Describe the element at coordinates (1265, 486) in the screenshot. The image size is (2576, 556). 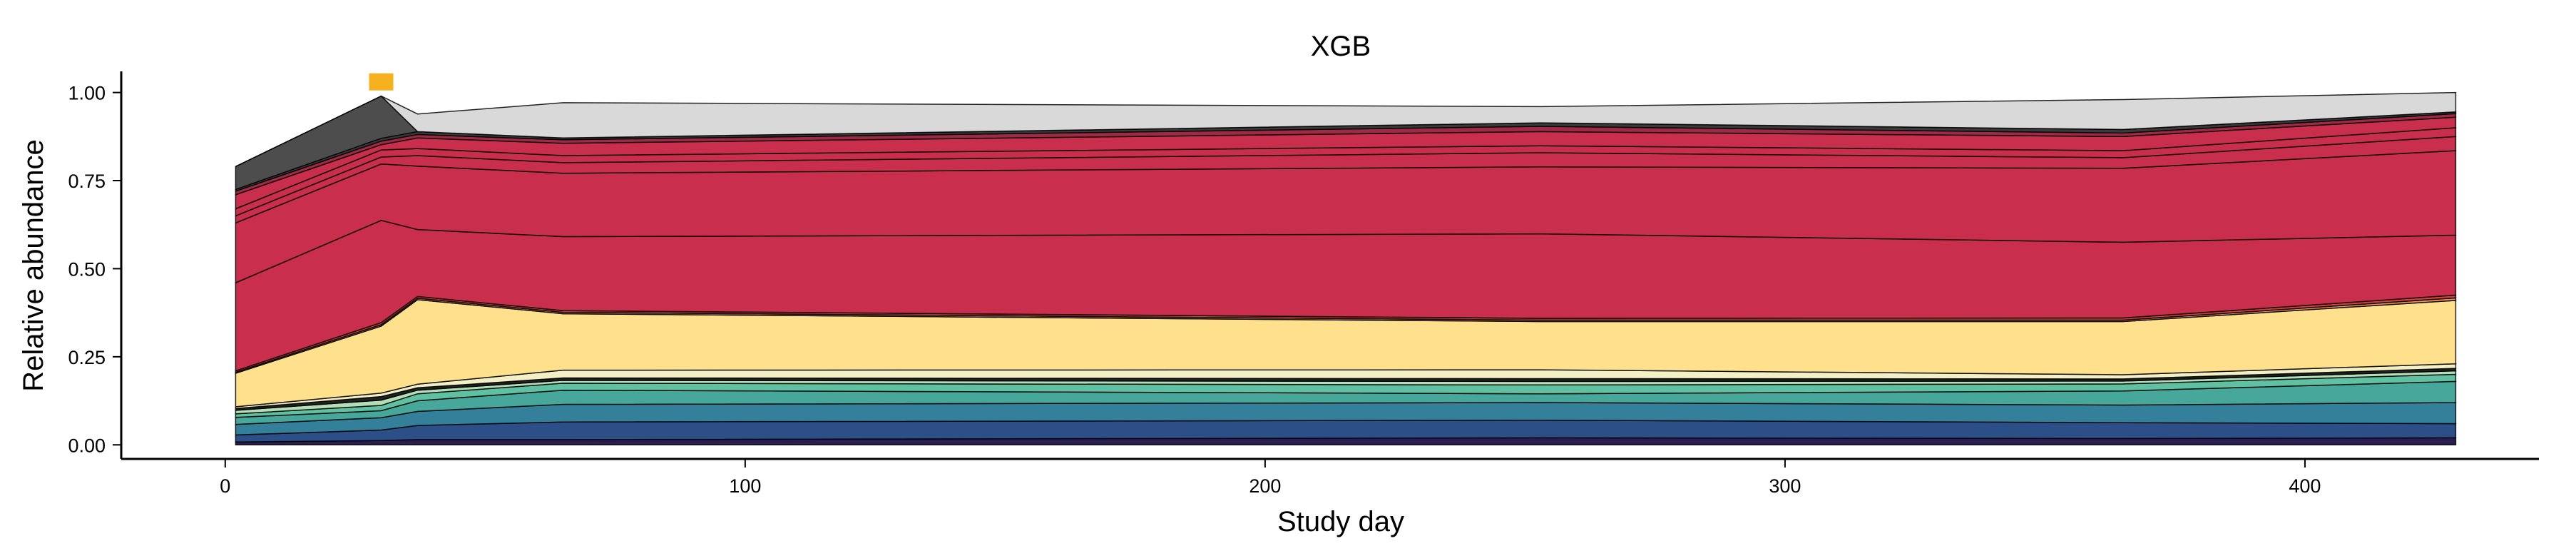
I see `x-tick-label: 200` at that location.